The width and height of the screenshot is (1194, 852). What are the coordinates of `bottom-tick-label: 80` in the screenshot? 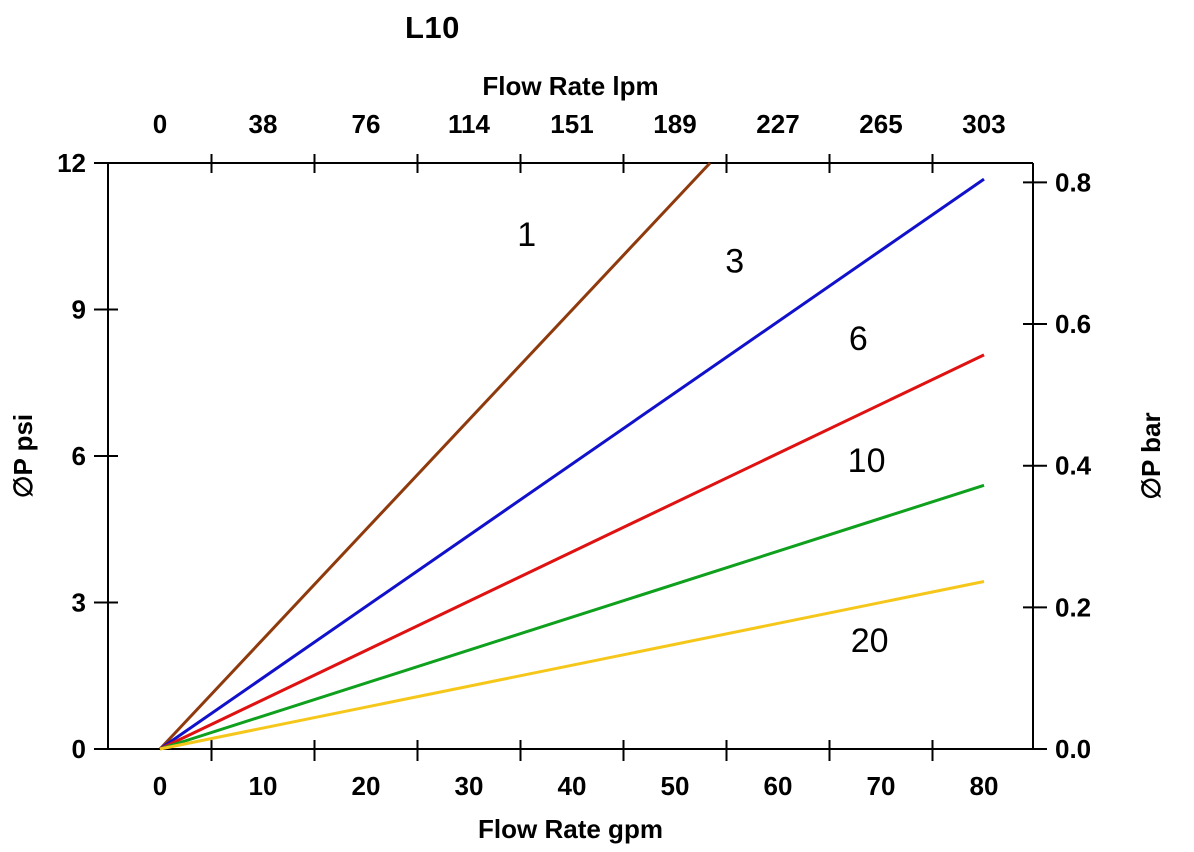 It's located at (984, 786).